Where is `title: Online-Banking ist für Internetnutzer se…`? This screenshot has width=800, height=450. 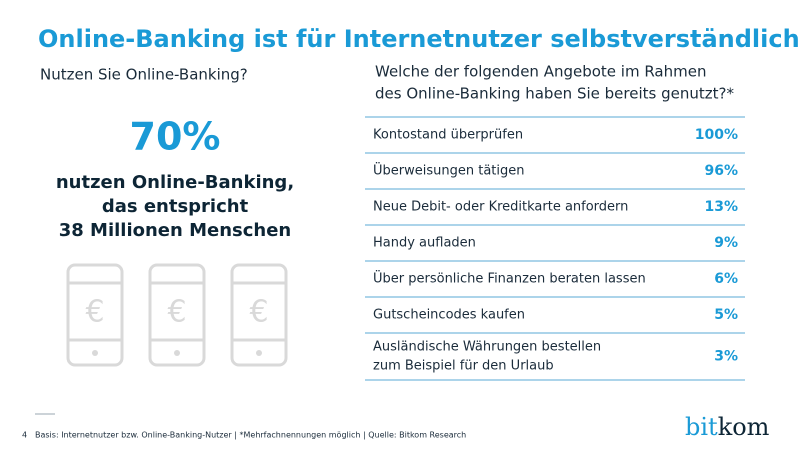
title: Online-Banking ist für Internetnutzer se… is located at coordinates (419, 39).